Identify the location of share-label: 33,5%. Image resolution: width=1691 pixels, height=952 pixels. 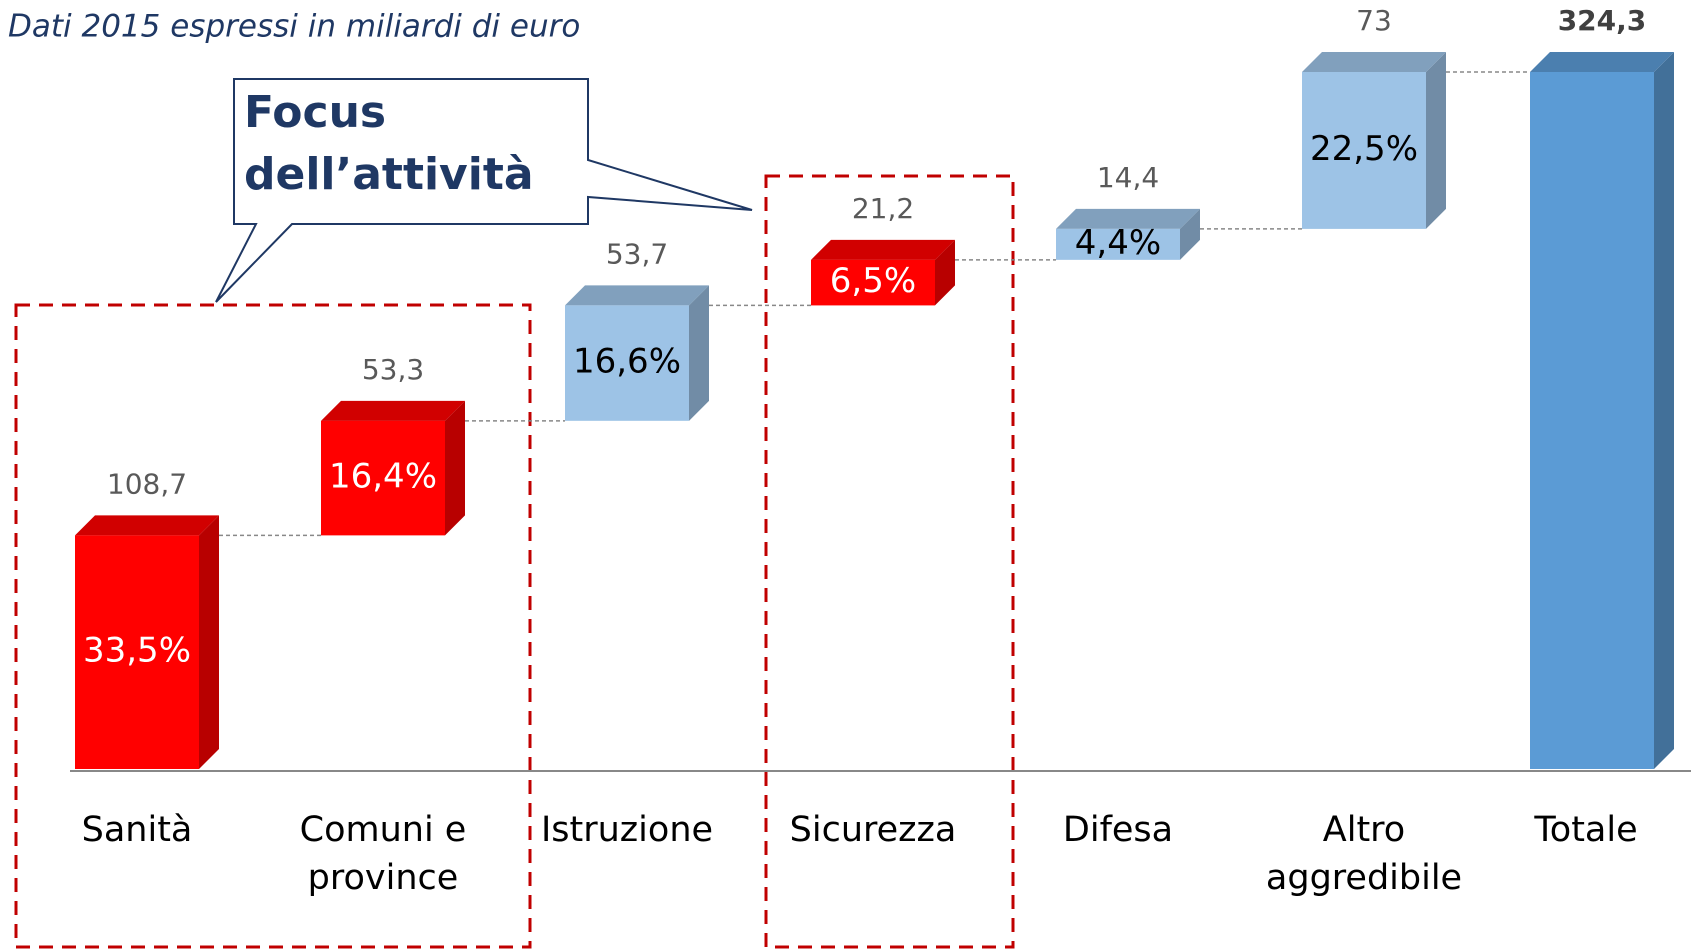
(137, 651).